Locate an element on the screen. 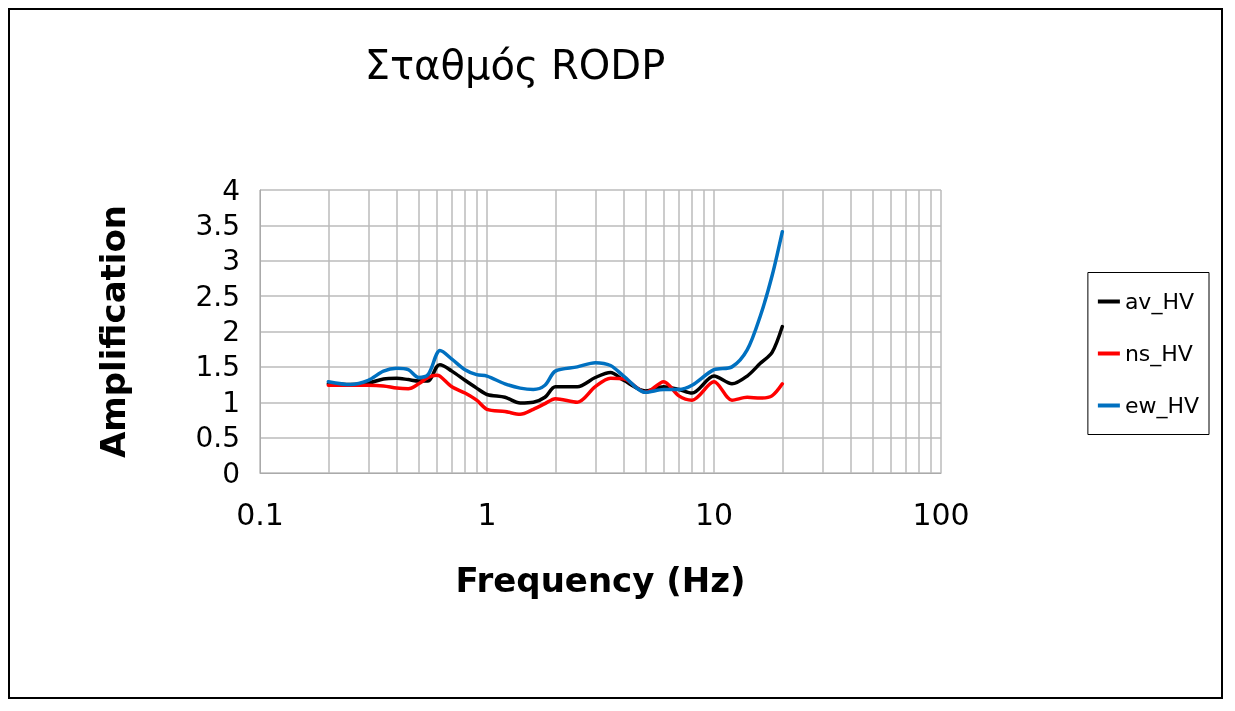 The width and height of the screenshot is (1235, 711). y-tick-label: 0 is located at coordinates (231, 473).